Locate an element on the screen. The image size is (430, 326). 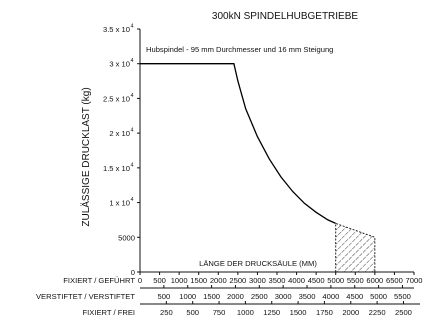
y-tick-label: 1.5 x 10 is located at coordinates (116, 168).